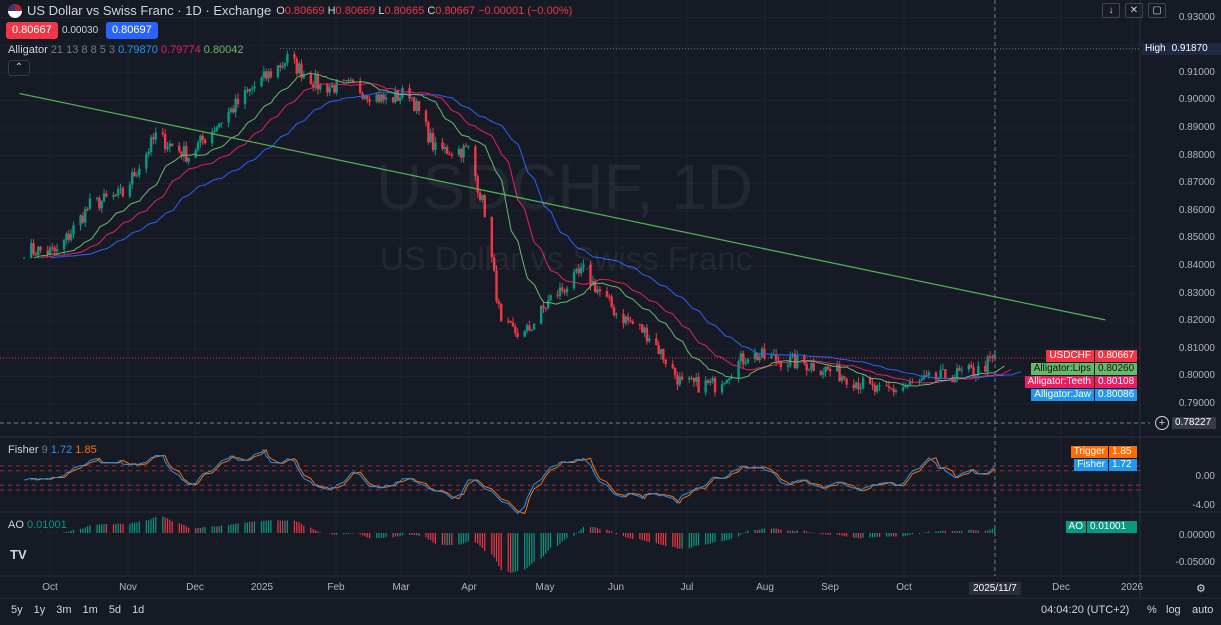 The image size is (1221, 625). Describe the element at coordinates (616, 587) in the screenshot. I see `time-tick: Jun` at that location.